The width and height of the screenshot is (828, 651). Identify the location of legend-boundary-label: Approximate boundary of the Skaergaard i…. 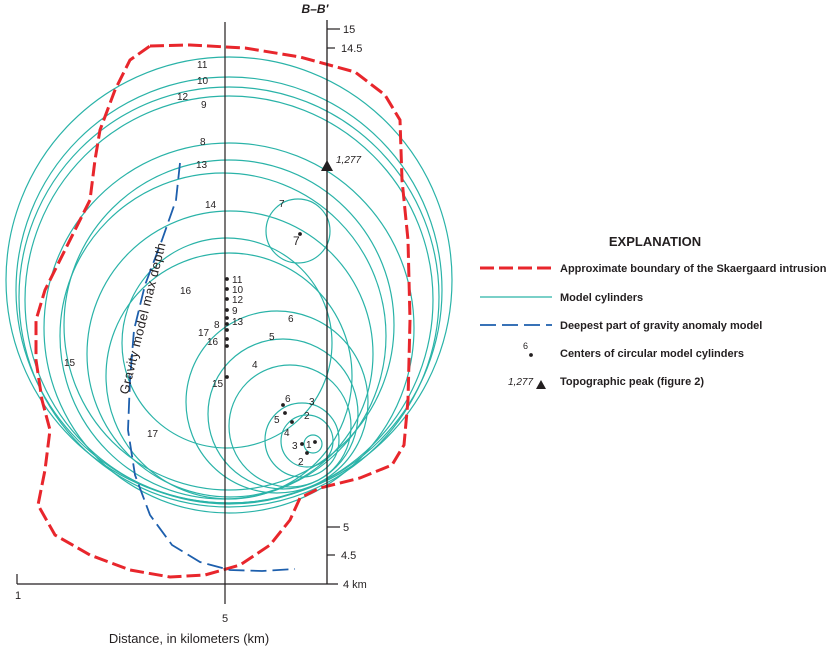
(693, 269).